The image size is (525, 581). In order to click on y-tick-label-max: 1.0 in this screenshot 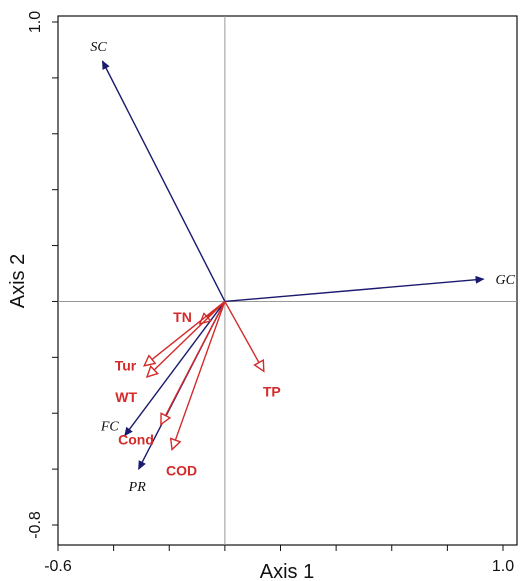, I will do `click(35, 22)`.